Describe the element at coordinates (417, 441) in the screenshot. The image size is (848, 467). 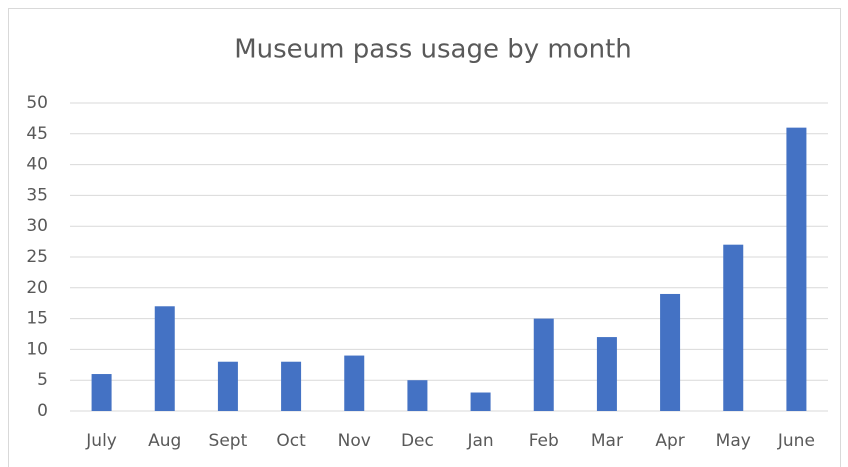
I see `x-tick-label: Dec` at that location.